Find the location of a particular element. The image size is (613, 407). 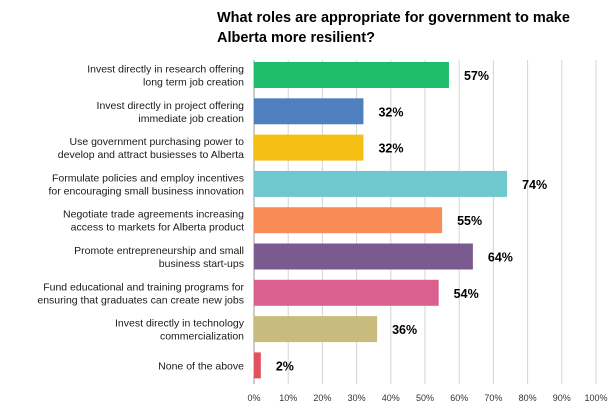

data-label: 36% is located at coordinates (404, 330).